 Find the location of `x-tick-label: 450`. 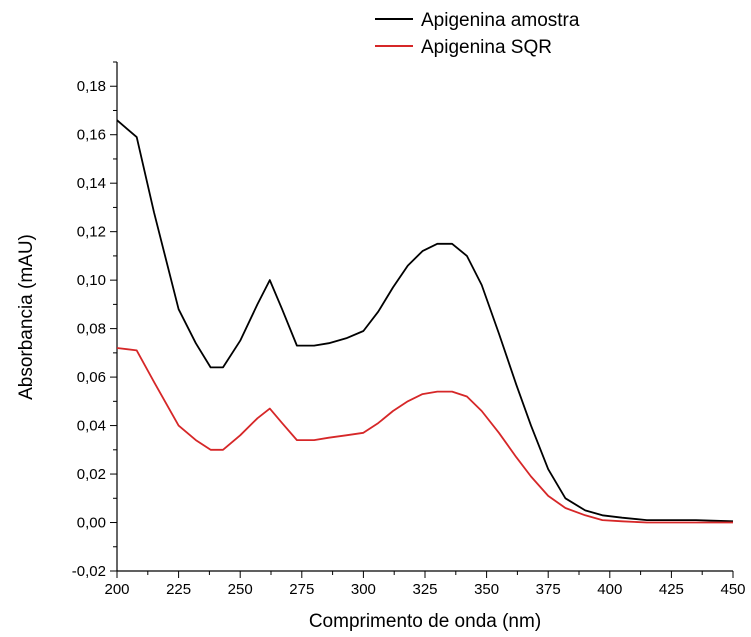

x-tick-label: 450 is located at coordinates (732, 589).